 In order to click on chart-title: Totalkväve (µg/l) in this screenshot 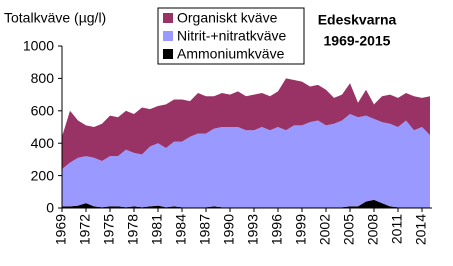, I will do `click(55, 18)`.